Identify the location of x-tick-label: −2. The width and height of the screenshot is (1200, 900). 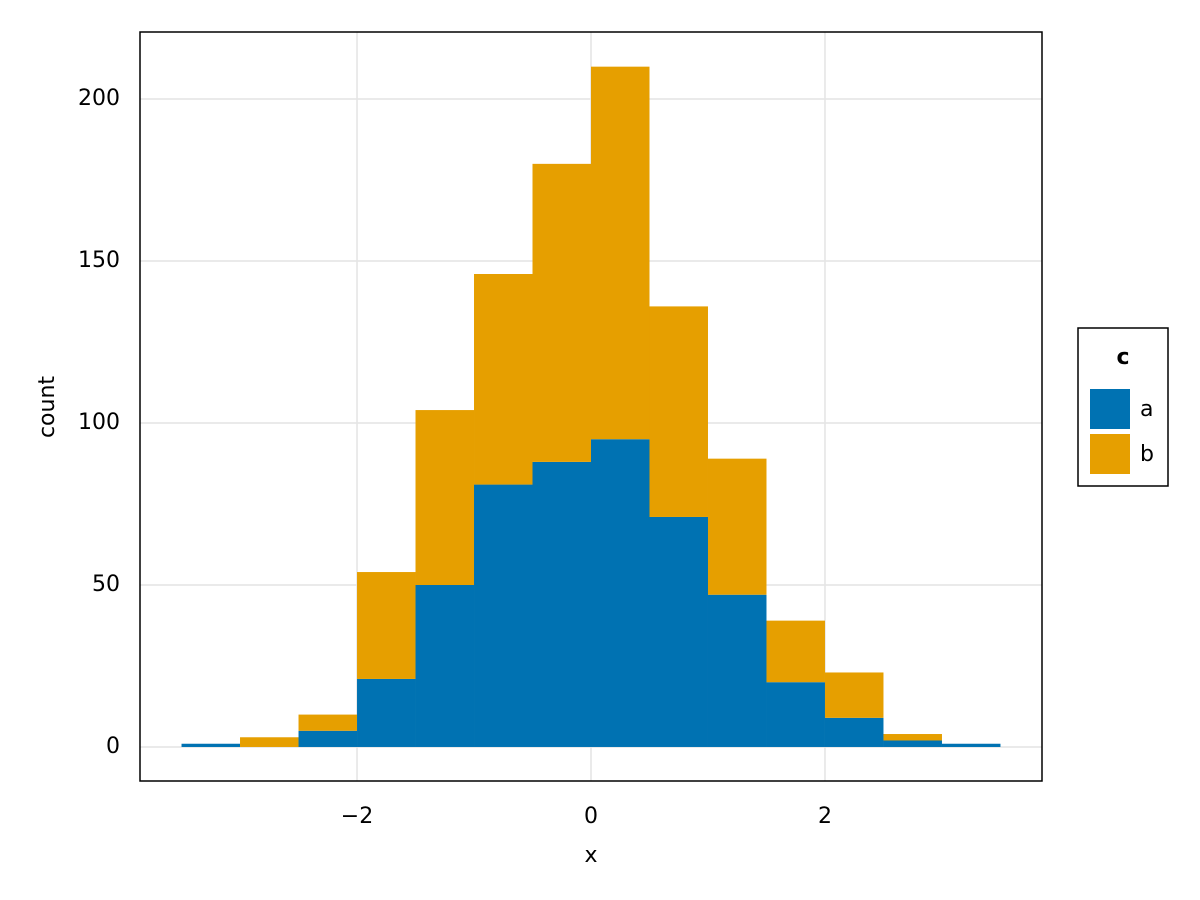
(357, 816).